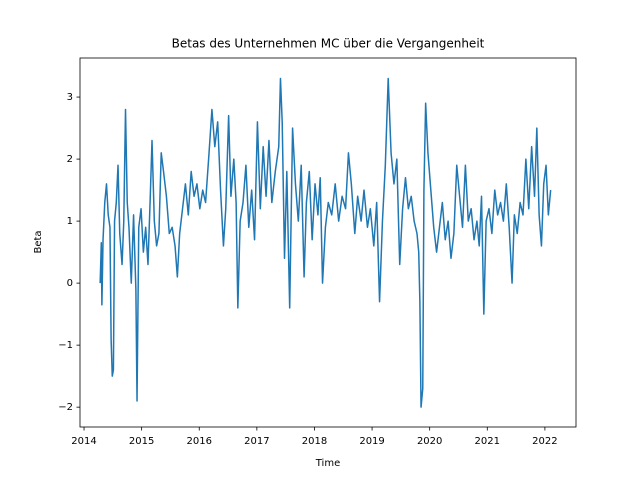  I want to click on x-tick-label: 2015, so click(141, 441).